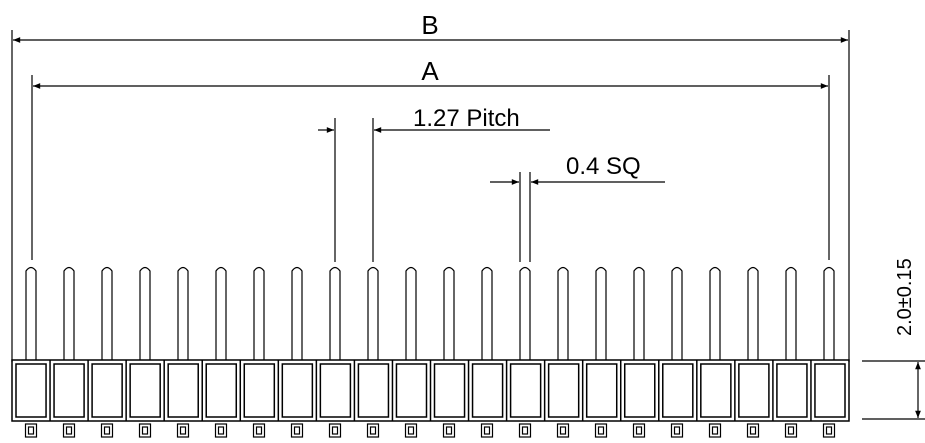 The image size is (925, 443). I want to click on pin-size-label: 0.4 SQ, so click(603, 166).